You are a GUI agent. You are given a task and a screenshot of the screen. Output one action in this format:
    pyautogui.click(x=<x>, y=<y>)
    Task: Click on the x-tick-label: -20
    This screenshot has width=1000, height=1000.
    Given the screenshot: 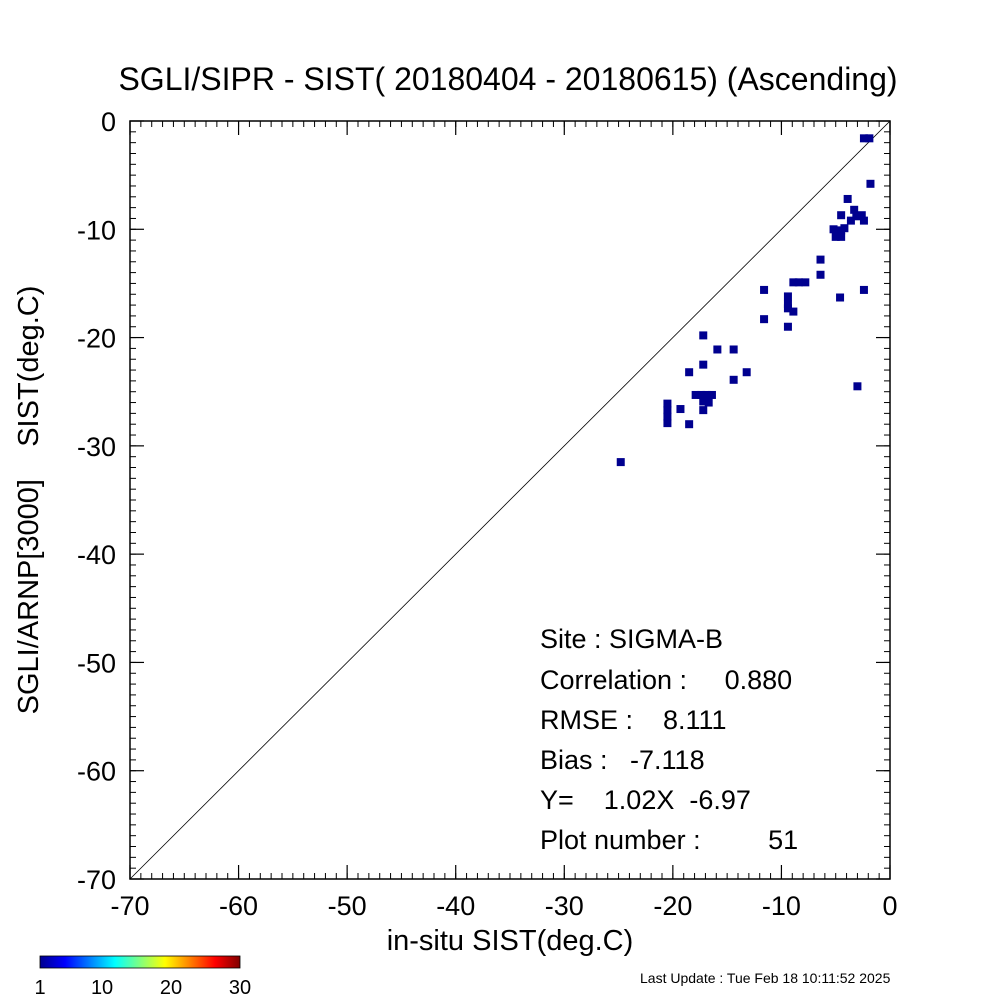 What is the action you would take?
    pyautogui.click(x=672, y=906)
    